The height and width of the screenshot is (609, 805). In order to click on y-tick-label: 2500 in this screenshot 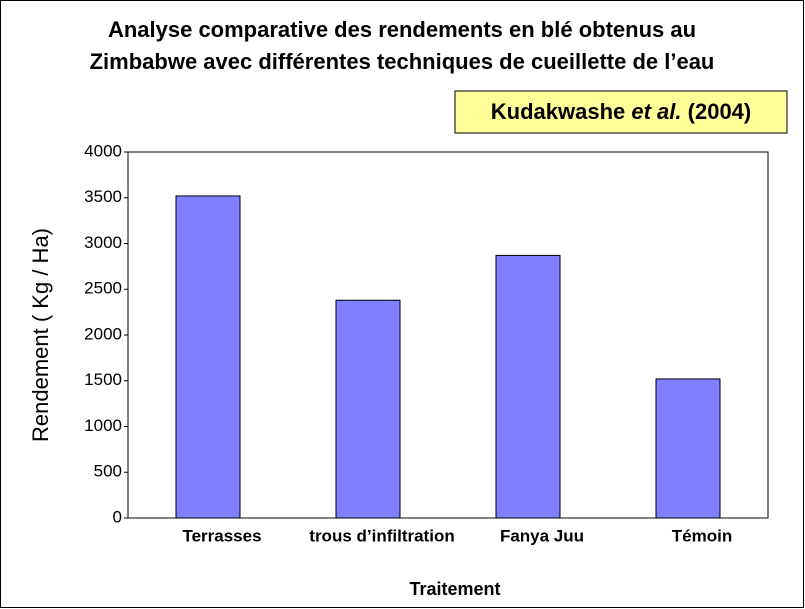, I will do `click(103, 288)`.